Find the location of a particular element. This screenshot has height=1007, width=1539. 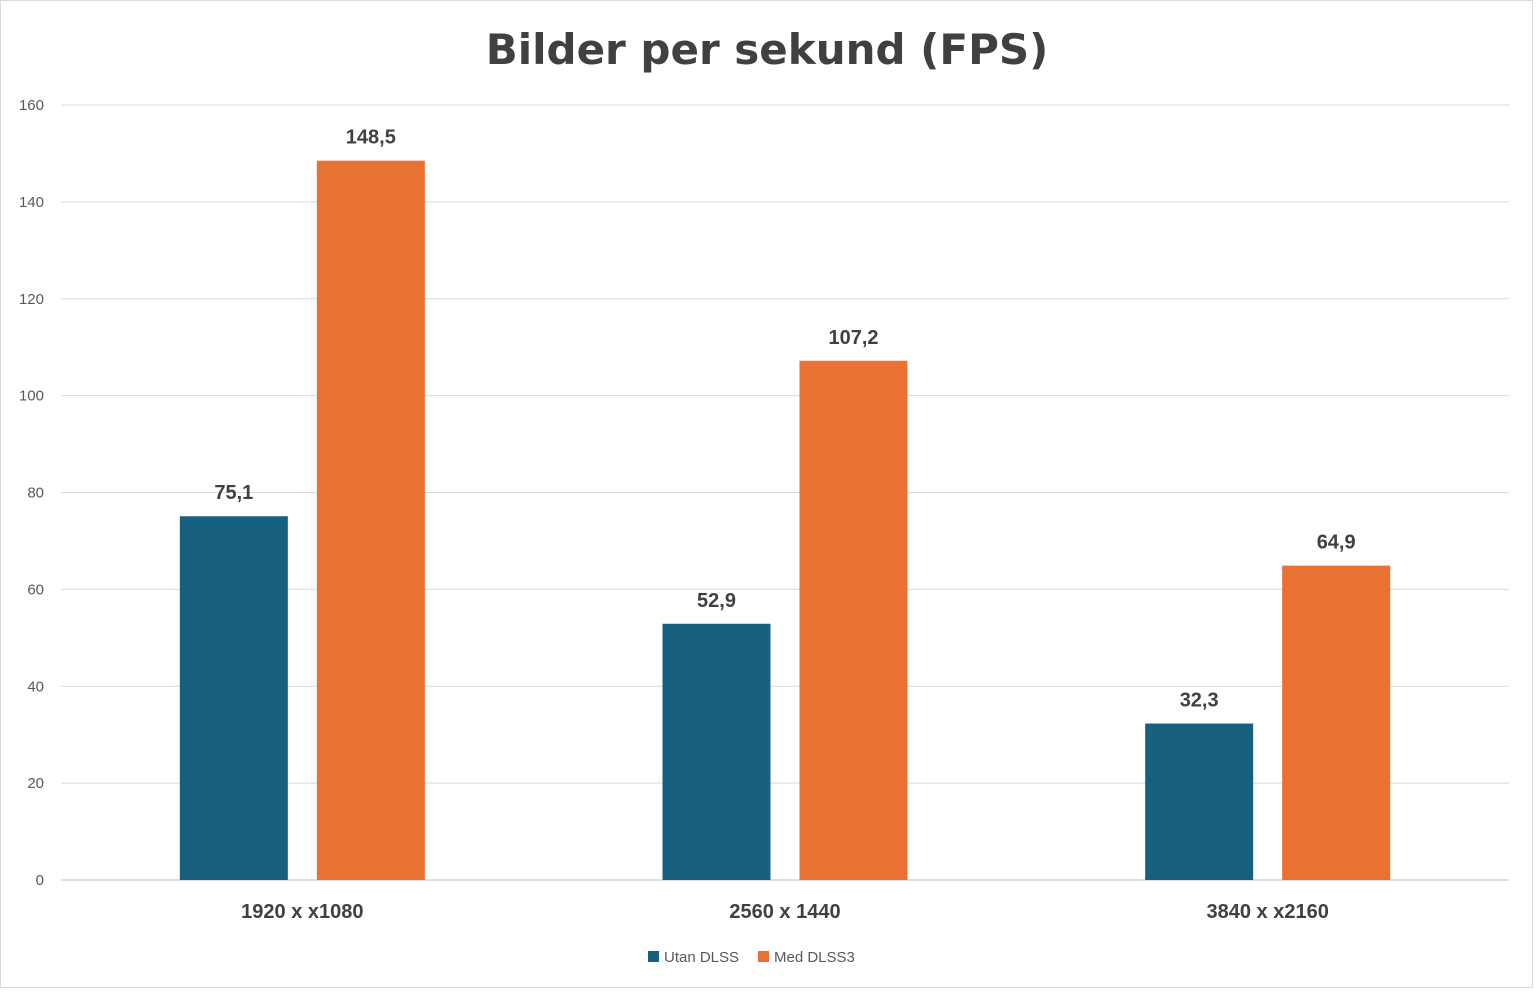

data-label: 107,2 is located at coordinates (853, 338).